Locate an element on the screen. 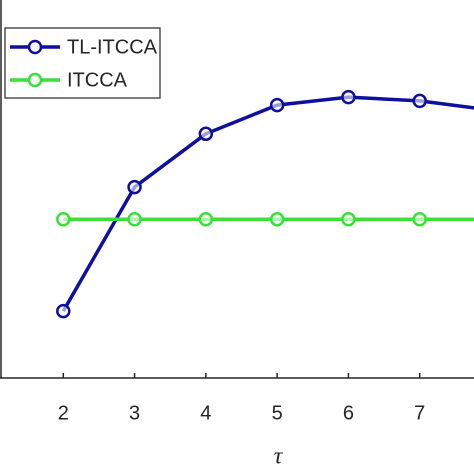 Image resolution: width=474 pixels, height=474 pixels. x-axis-label: τ is located at coordinates (279, 457).